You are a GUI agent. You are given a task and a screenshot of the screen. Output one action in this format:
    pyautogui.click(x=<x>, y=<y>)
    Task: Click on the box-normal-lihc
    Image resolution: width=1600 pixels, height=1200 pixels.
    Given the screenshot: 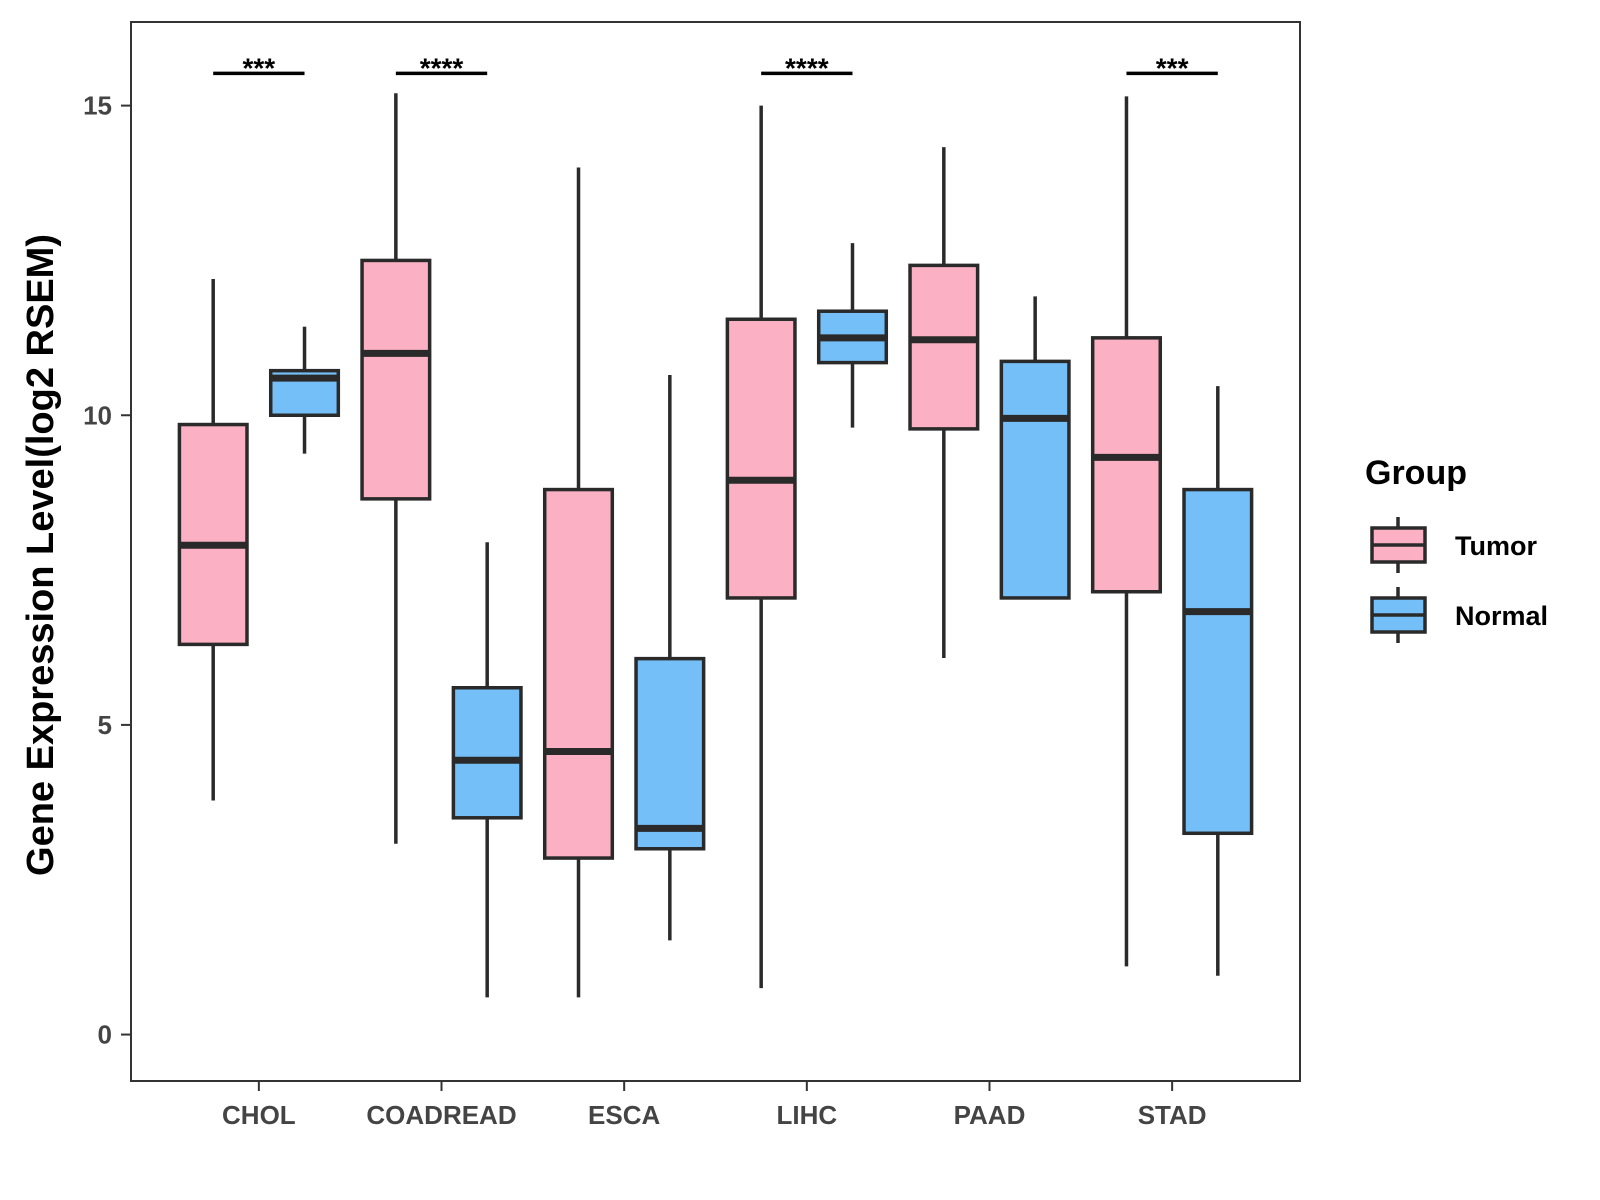 What is the action you would take?
    pyautogui.click(x=852, y=335)
    